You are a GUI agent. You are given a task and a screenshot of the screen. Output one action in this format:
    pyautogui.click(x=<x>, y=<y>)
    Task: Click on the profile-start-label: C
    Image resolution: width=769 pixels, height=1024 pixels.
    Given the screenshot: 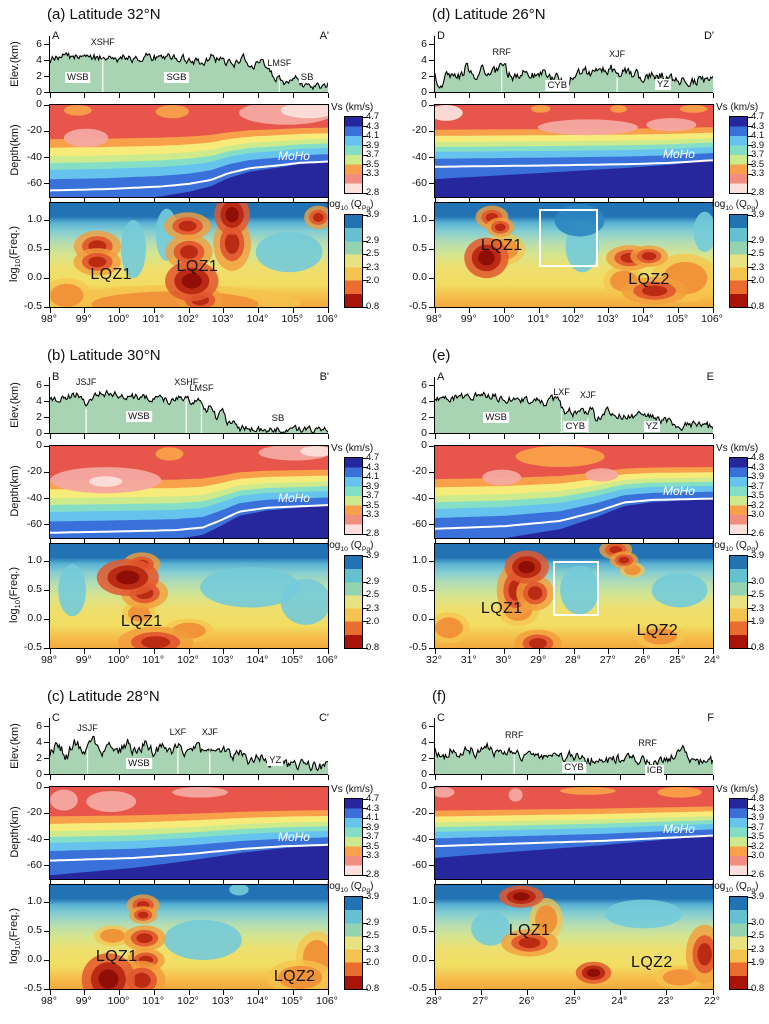 What is the action you would take?
    pyautogui.click(x=441, y=718)
    